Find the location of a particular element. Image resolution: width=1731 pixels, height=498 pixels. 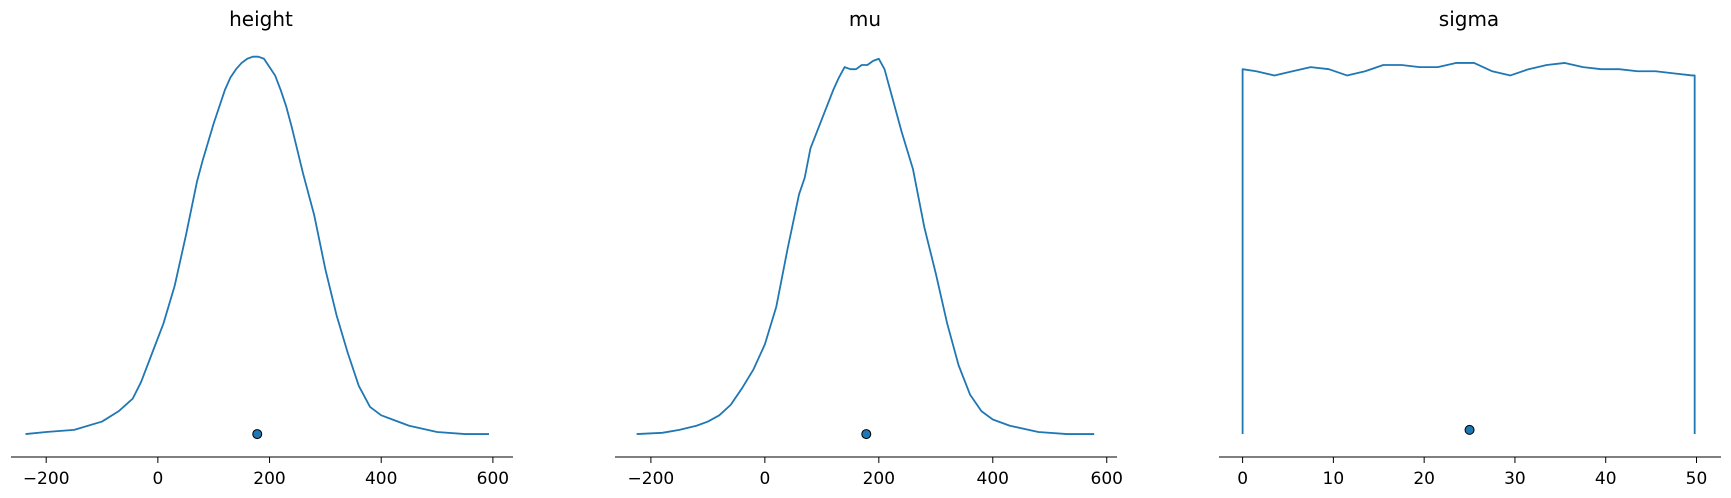

panel-title-sigma: sigma is located at coordinates (1469, 19).